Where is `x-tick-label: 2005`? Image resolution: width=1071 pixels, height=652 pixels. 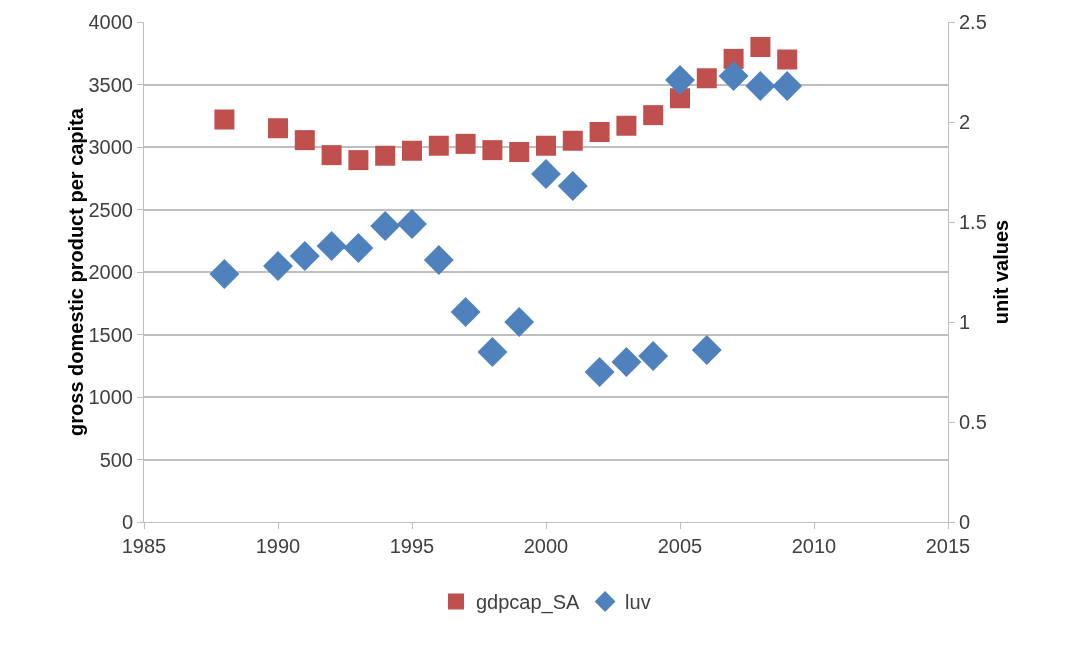
x-tick-label: 2005 is located at coordinates (680, 546).